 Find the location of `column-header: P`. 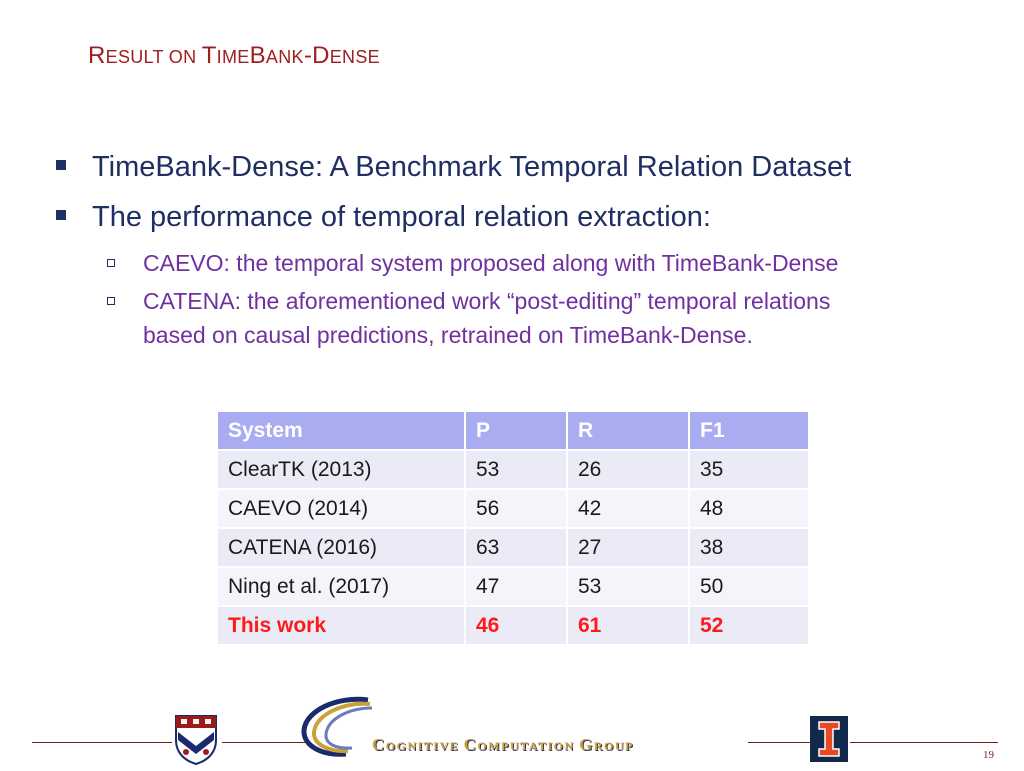

column-header: P is located at coordinates (516, 430).